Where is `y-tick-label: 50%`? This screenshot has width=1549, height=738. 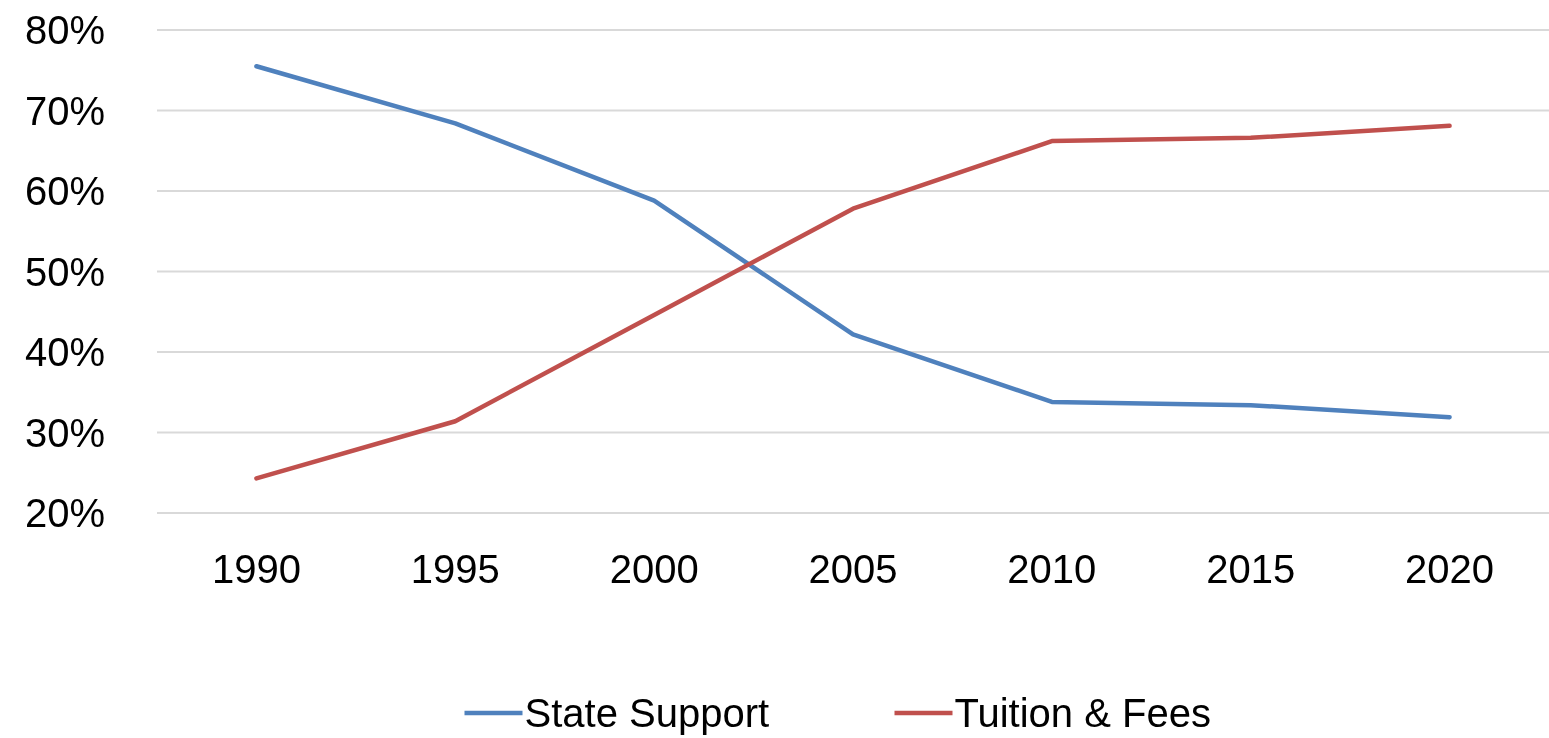 y-tick-label: 50% is located at coordinates (64, 271).